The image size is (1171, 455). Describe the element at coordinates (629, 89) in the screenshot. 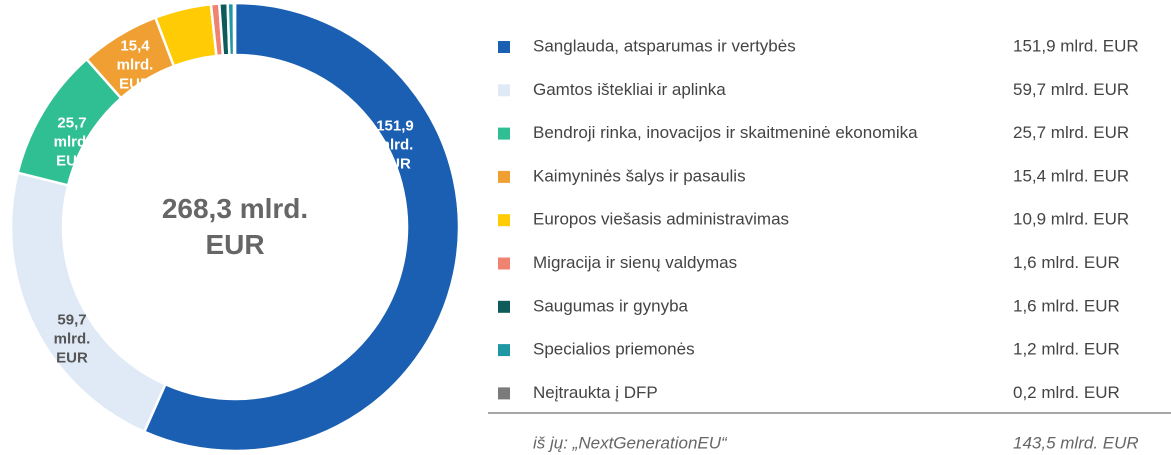

I see `legend-label: Gamtos ištekliai ir aplinka` at that location.